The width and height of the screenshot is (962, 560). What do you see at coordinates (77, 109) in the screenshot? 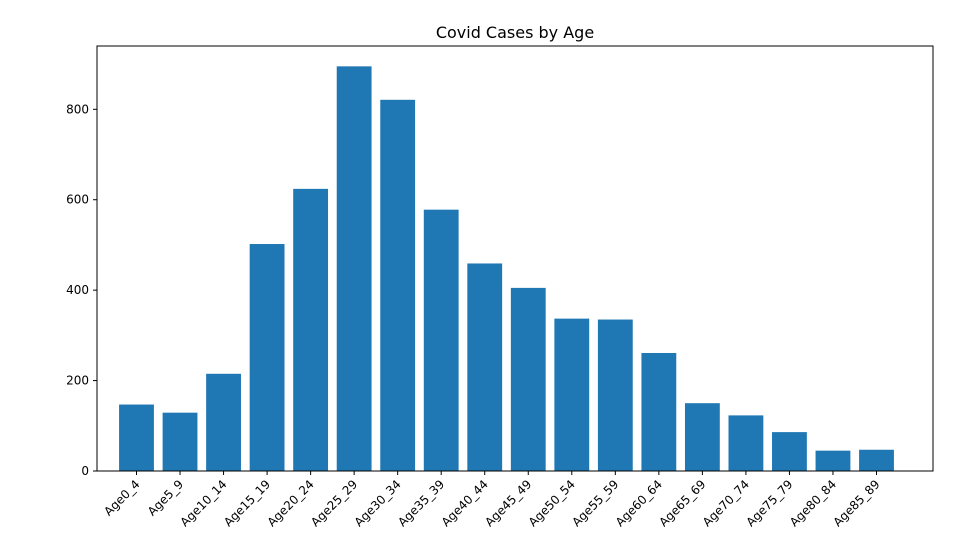
I see `y-tick-label: 800` at bounding box center [77, 109].